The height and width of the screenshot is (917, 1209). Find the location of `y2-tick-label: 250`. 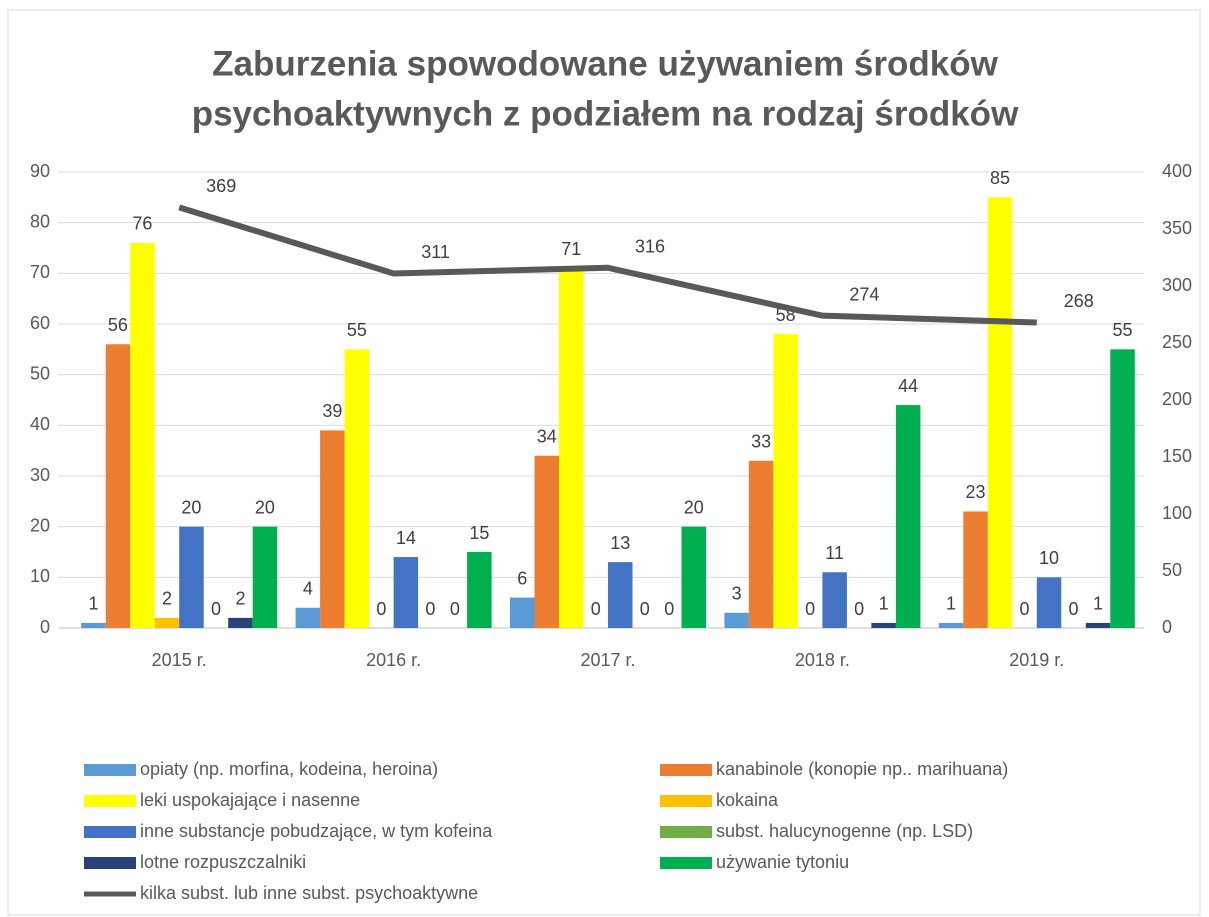

y2-tick-label: 250 is located at coordinates (1177, 342).